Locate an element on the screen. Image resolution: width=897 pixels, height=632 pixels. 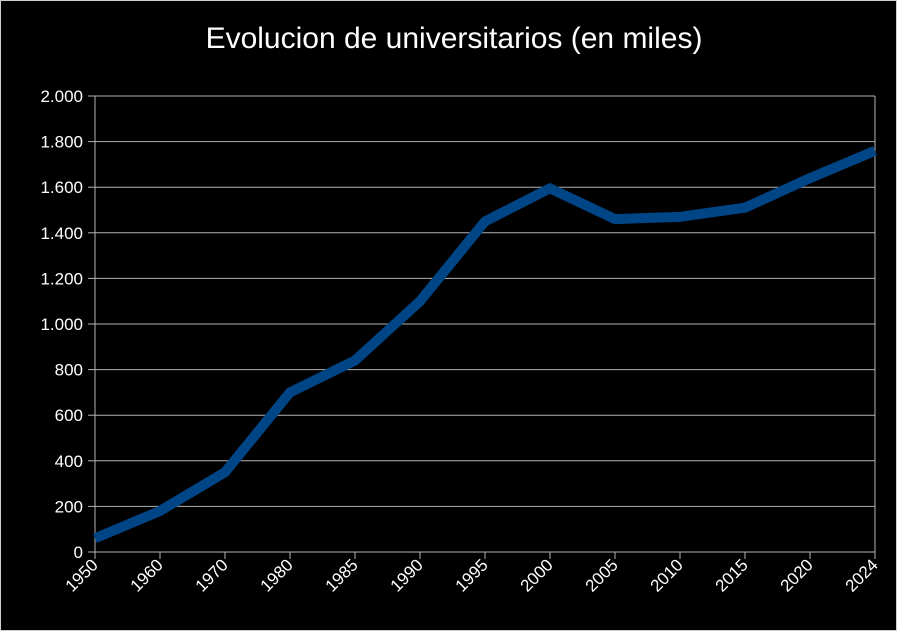
y-tick-label-0: 0 is located at coordinates (78, 552).